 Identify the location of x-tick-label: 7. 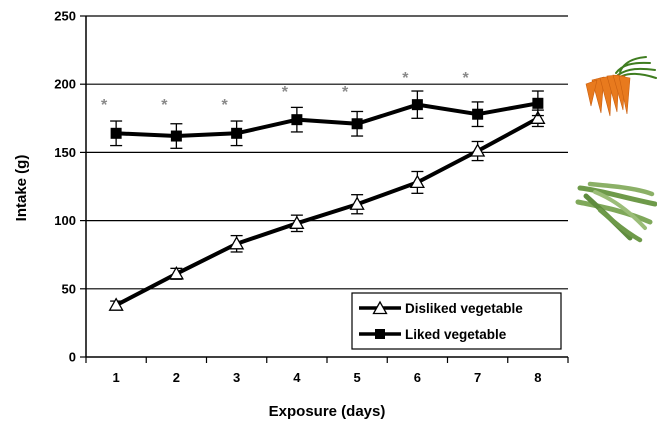
(477, 377).